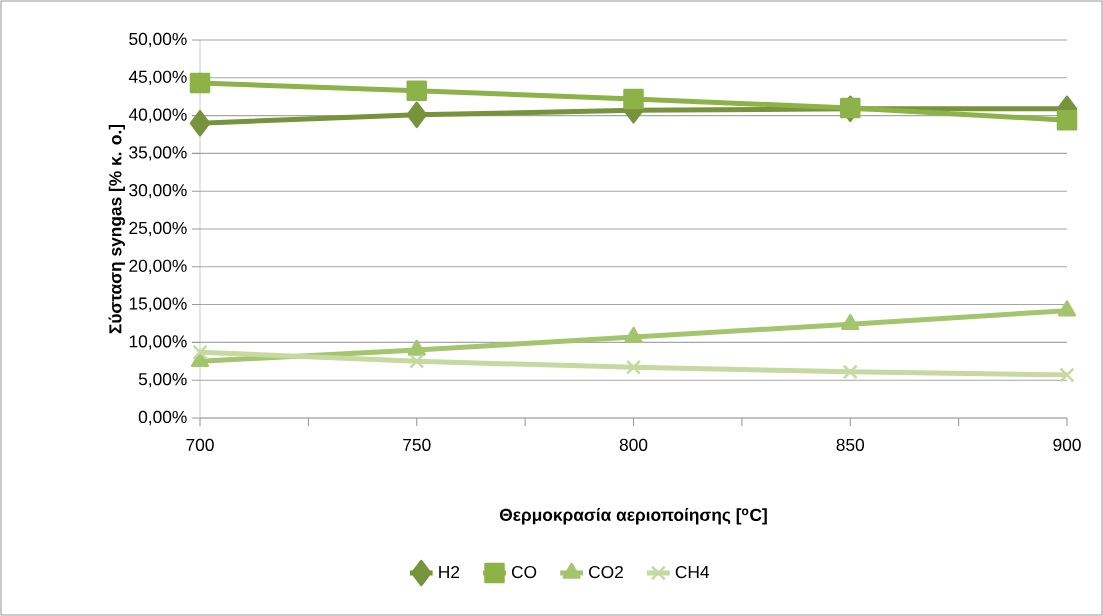 Image resolution: width=1103 pixels, height=616 pixels. I want to click on y-tick-label: 20,00%, so click(158, 266).